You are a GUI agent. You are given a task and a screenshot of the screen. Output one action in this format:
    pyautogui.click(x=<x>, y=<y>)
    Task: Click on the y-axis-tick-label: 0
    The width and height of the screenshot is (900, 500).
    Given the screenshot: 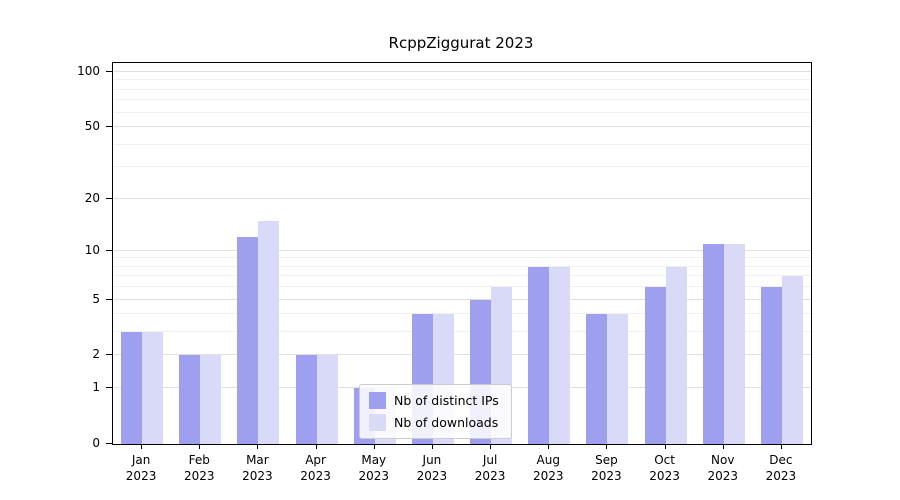 What is the action you would take?
    pyautogui.click(x=96, y=443)
    